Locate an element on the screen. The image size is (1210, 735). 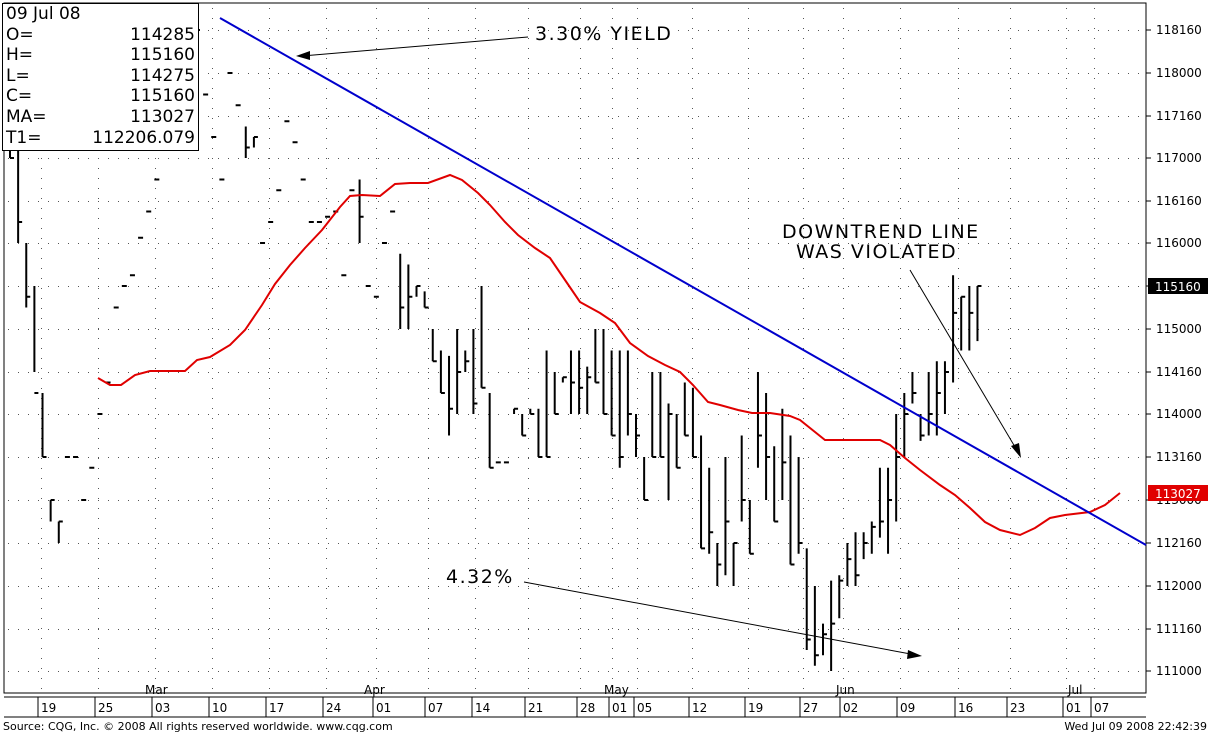
x-tick-label: 10 is located at coordinates (219, 708).